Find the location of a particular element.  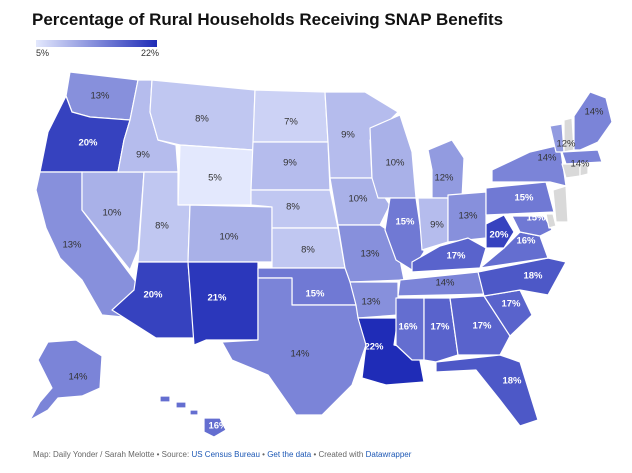

state-label-ia: 10% is located at coordinates (358, 199).